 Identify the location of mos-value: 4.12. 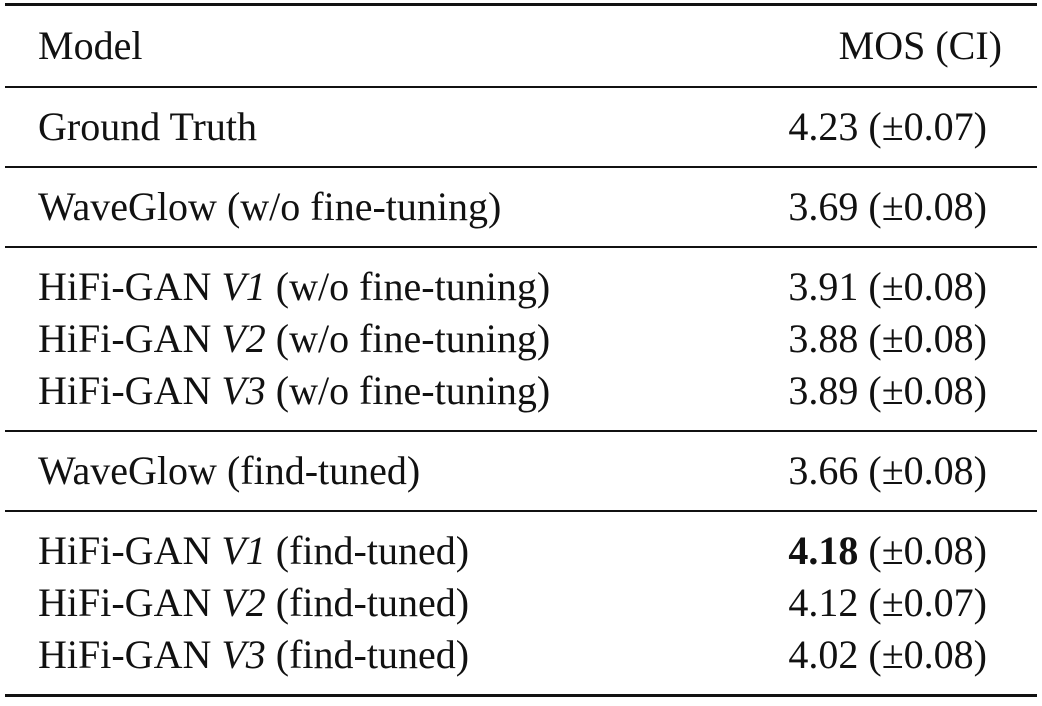
(823, 602).